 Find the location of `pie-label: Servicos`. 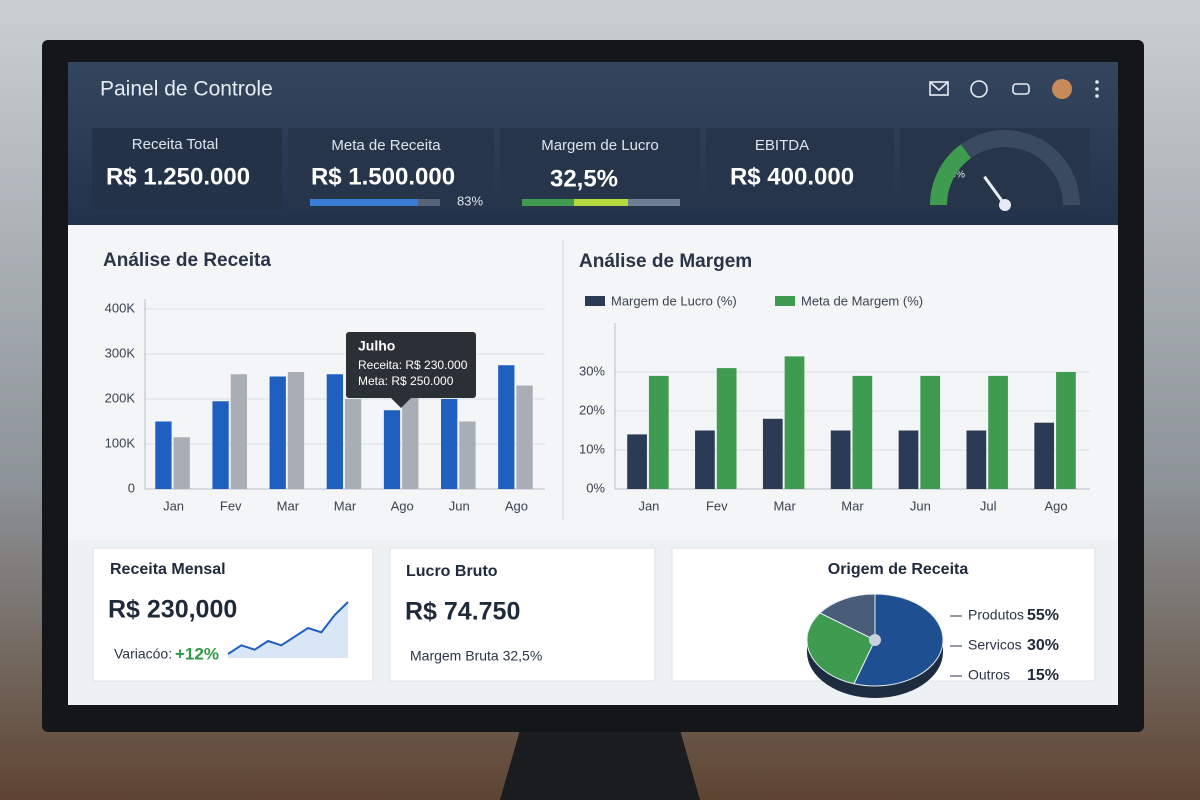

pie-label: Servicos is located at coordinates (995, 645).